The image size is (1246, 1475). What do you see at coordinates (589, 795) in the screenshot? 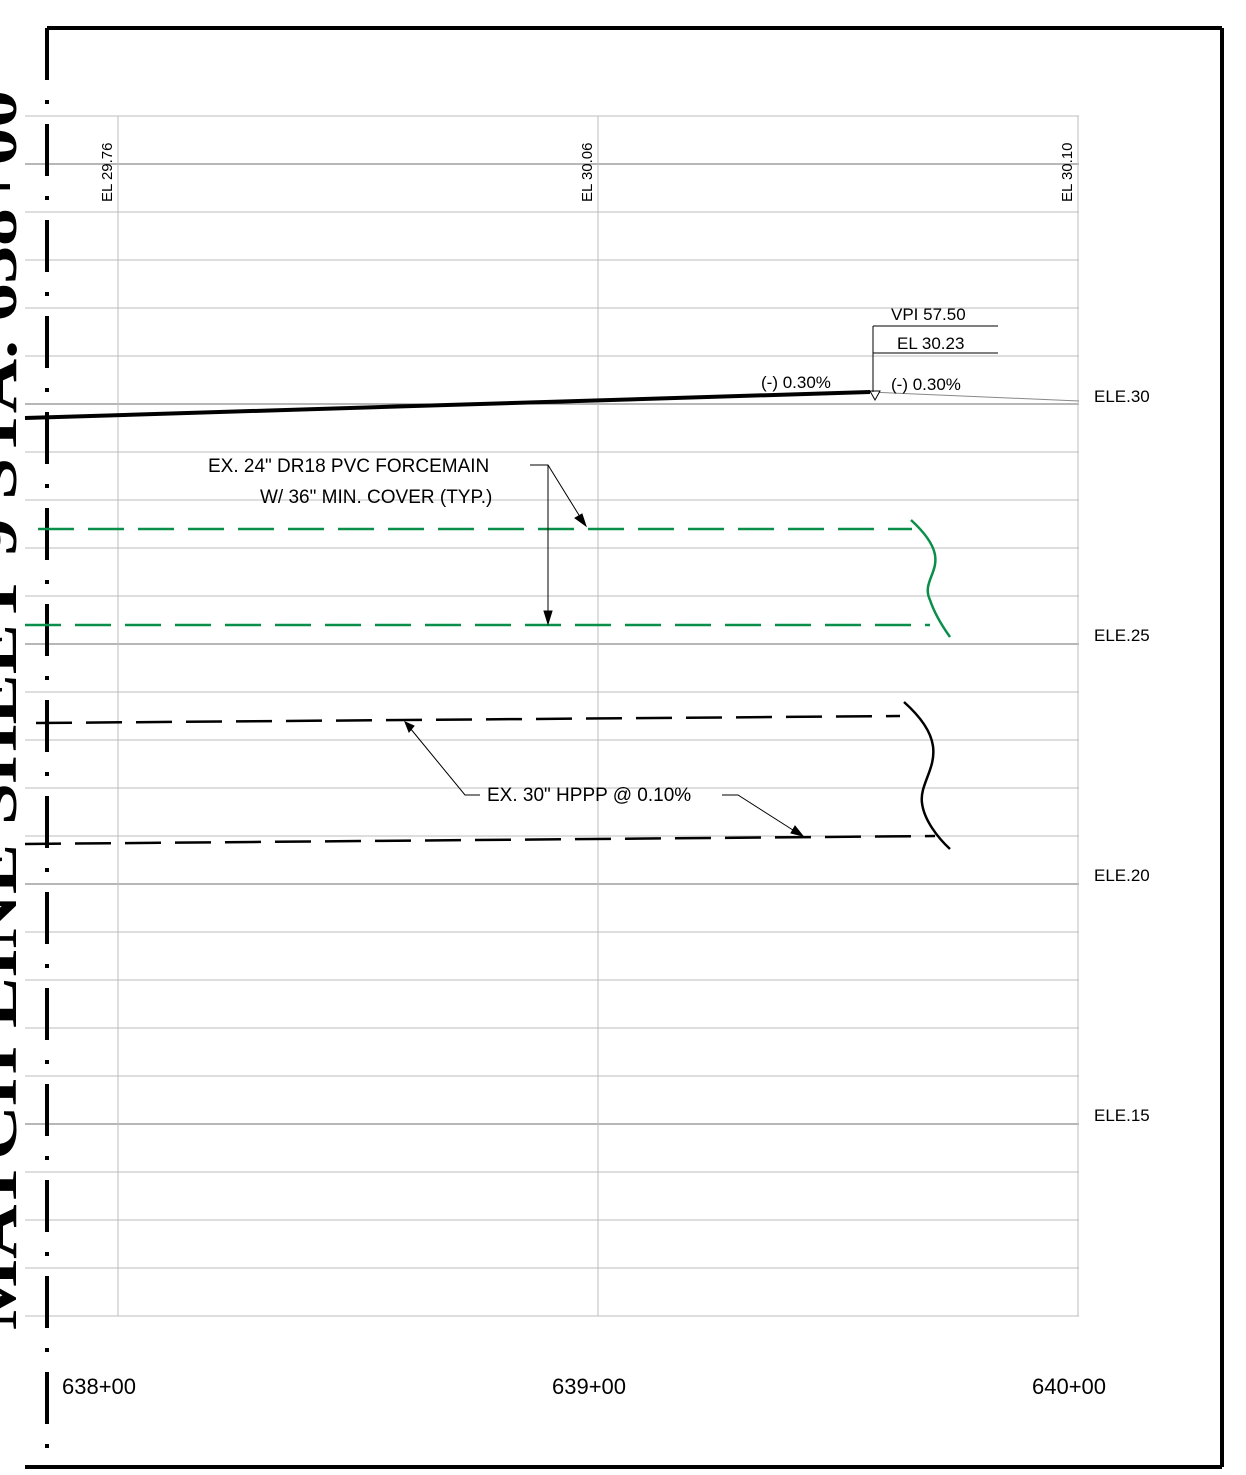
I see `hppp-label: EX. 30" HPPP @ 0.10%` at bounding box center [589, 795].